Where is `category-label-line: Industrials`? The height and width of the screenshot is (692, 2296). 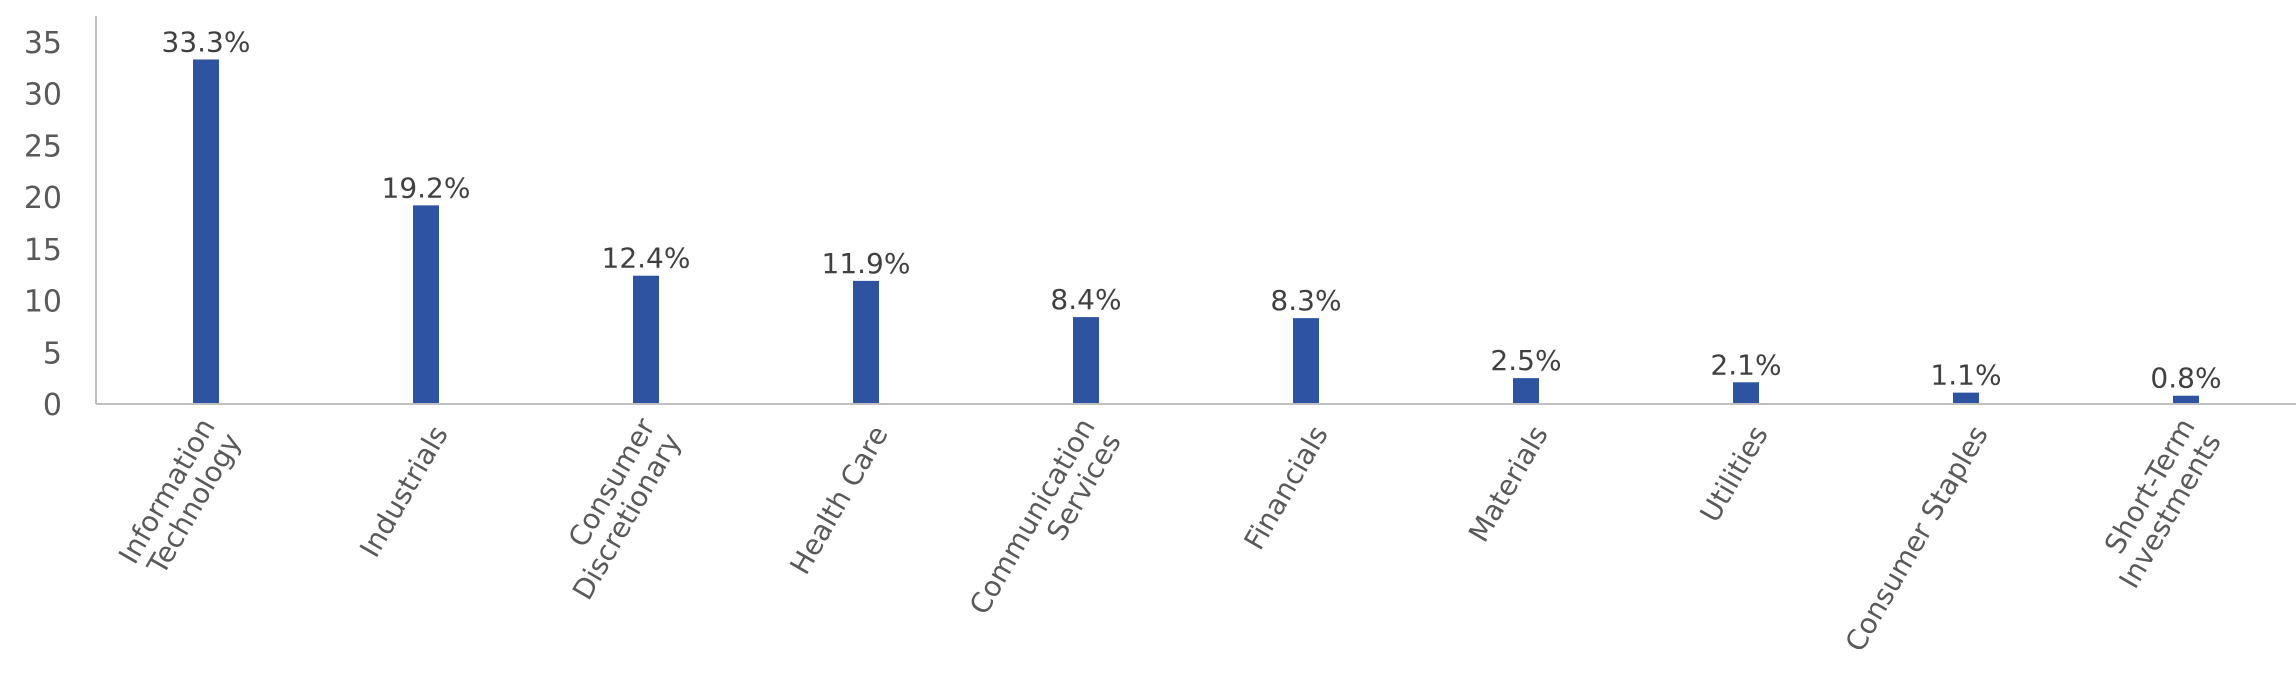 category-label-line: Industrials is located at coordinates (404, 491).